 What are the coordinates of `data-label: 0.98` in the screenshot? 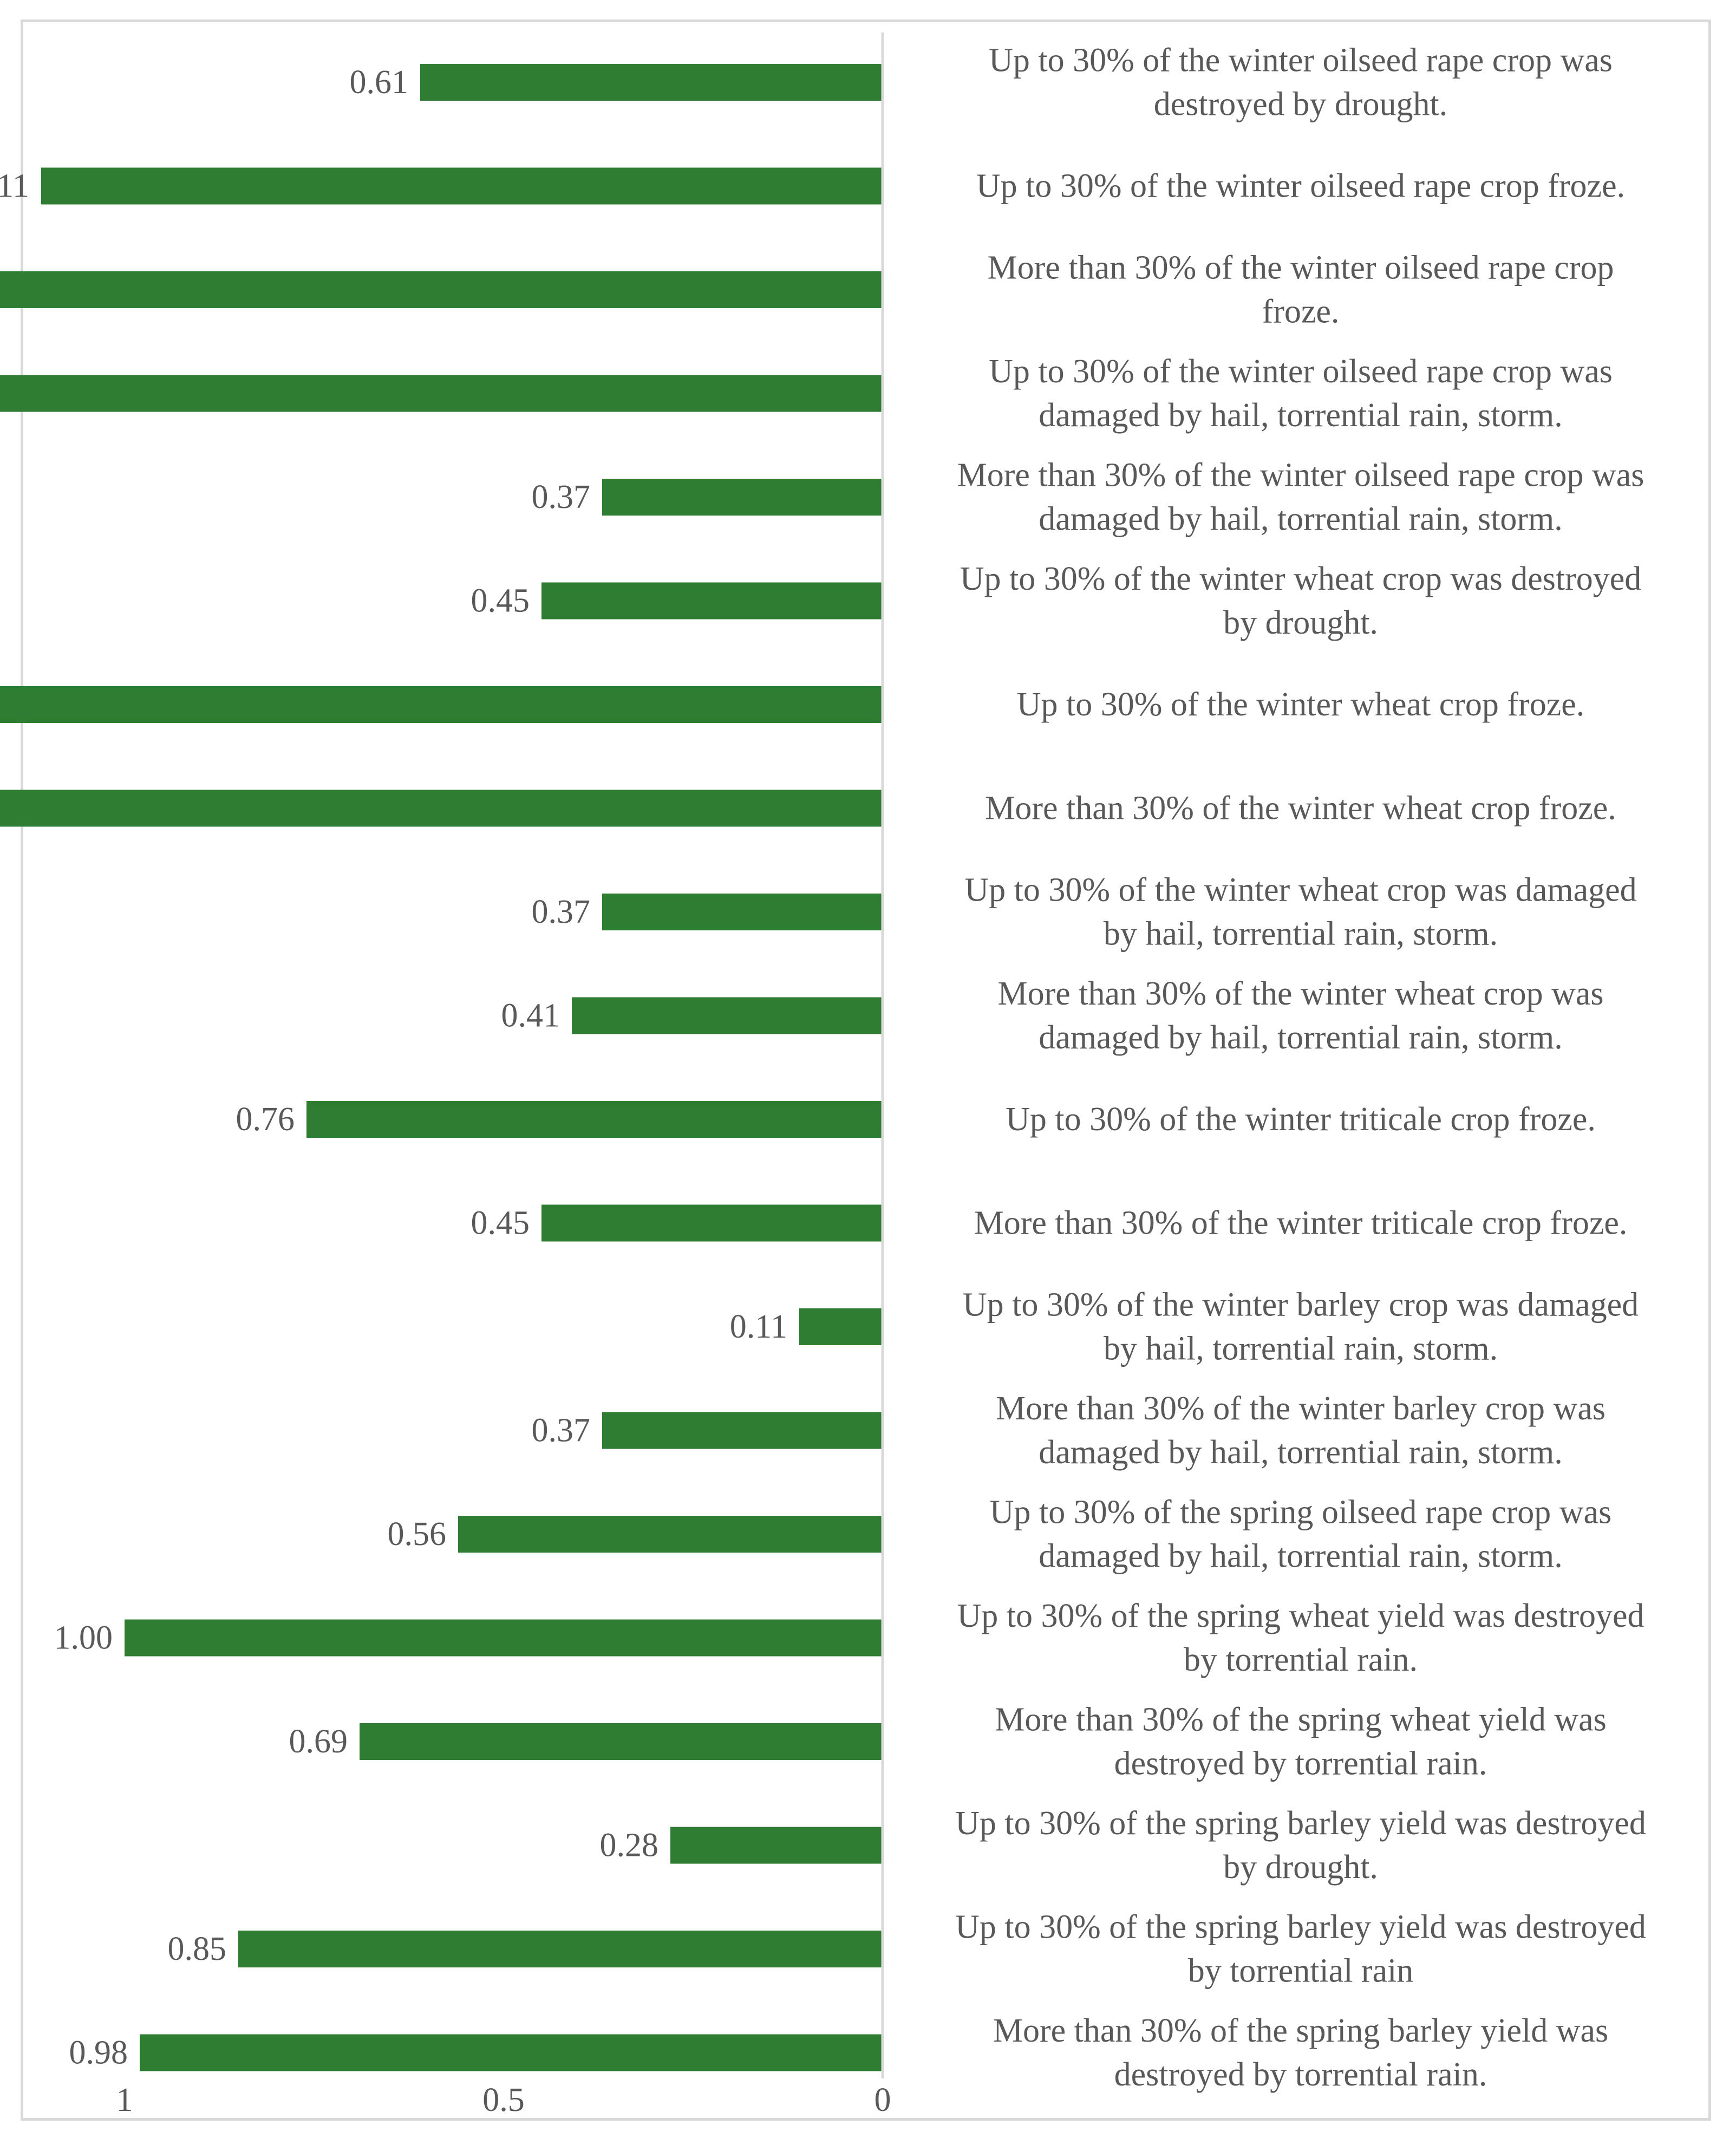 It's located at (98, 2053).